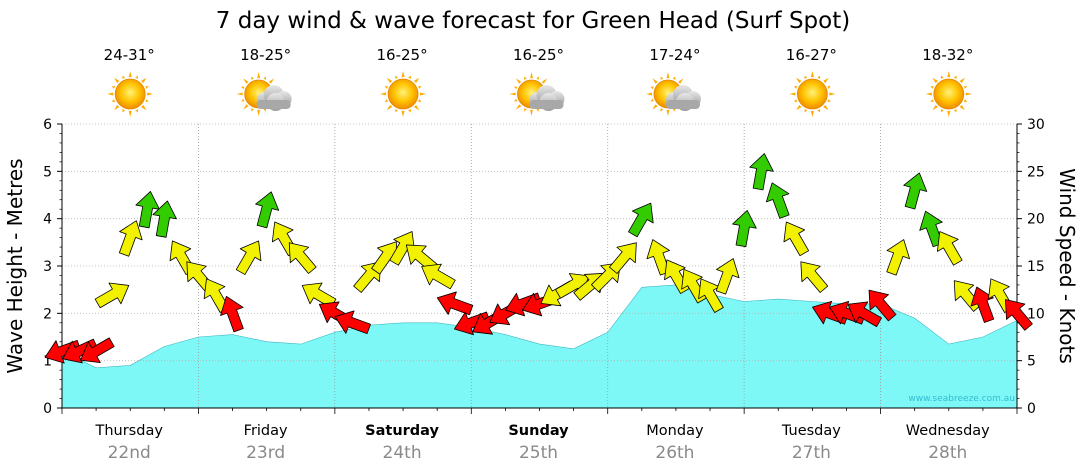 This screenshot has width=1080, height=475. I want to click on left-tick-label: 4, so click(47, 220).